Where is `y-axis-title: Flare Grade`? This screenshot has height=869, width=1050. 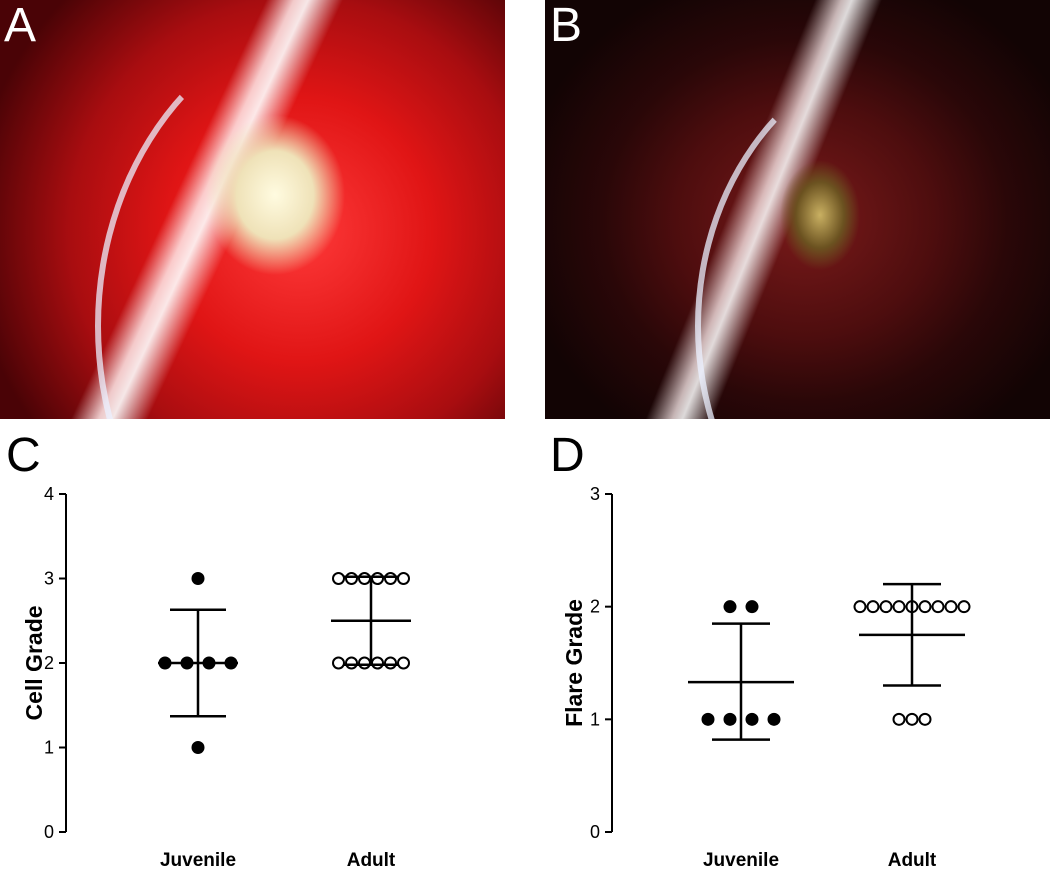
y-axis-title: Flare Grade is located at coordinates (574, 663).